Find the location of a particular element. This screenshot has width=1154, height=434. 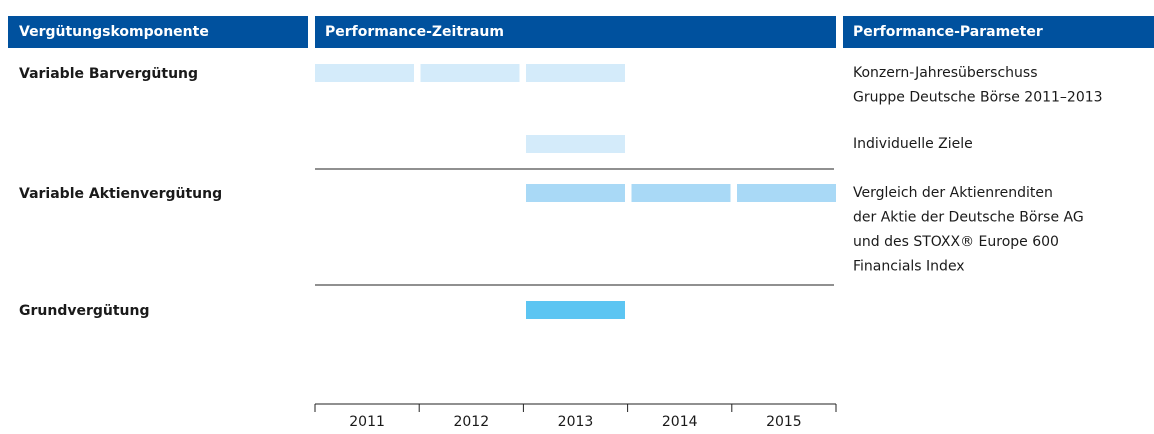

year-label: 2014 is located at coordinates (680, 422).